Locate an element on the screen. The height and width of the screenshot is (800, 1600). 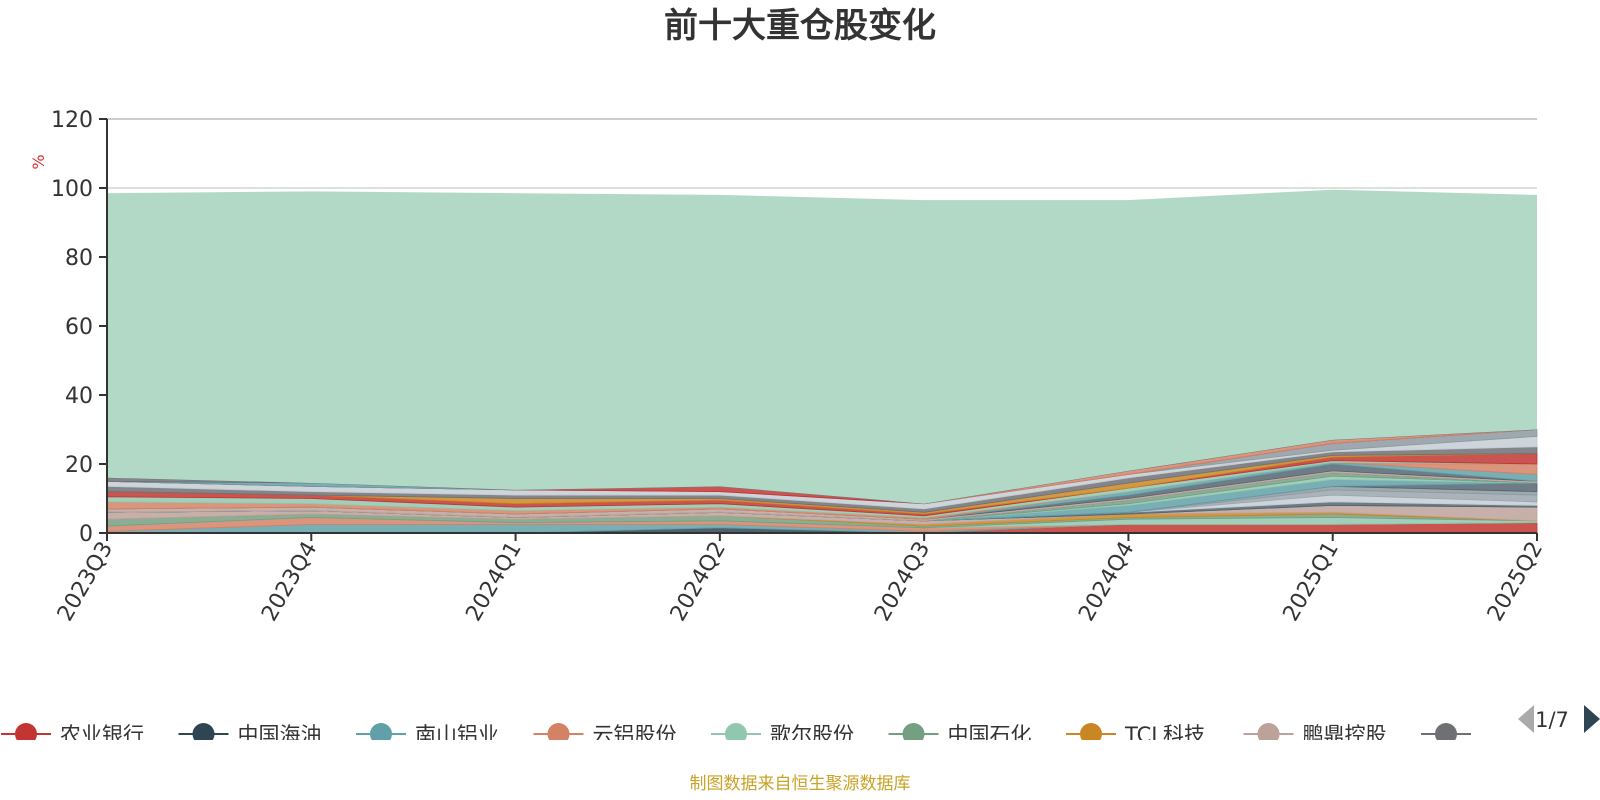
data-source-note: 制图数据来自恒生聚源数据库 is located at coordinates (800, 784).